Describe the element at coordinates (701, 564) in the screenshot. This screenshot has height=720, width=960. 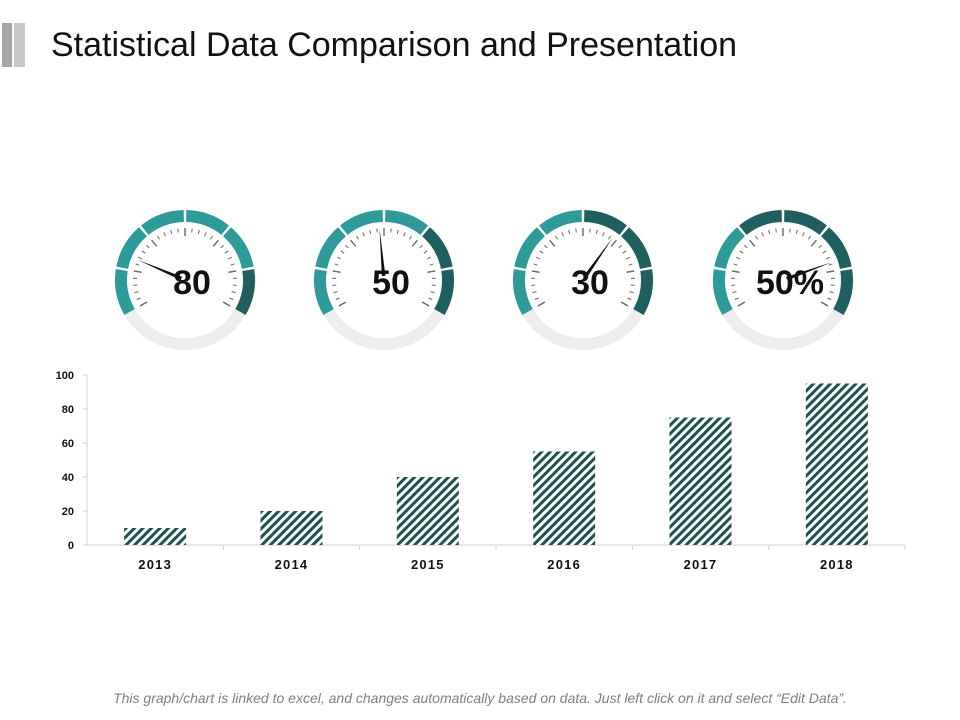
I see `x-tick-label: 2017` at that location.